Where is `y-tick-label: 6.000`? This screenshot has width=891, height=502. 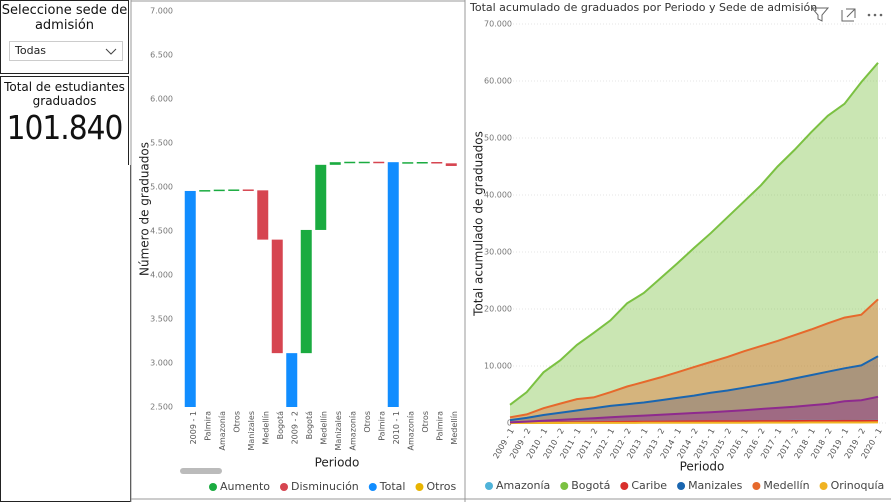 y-tick-label: 6.000 is located at coordinates (161, 99).